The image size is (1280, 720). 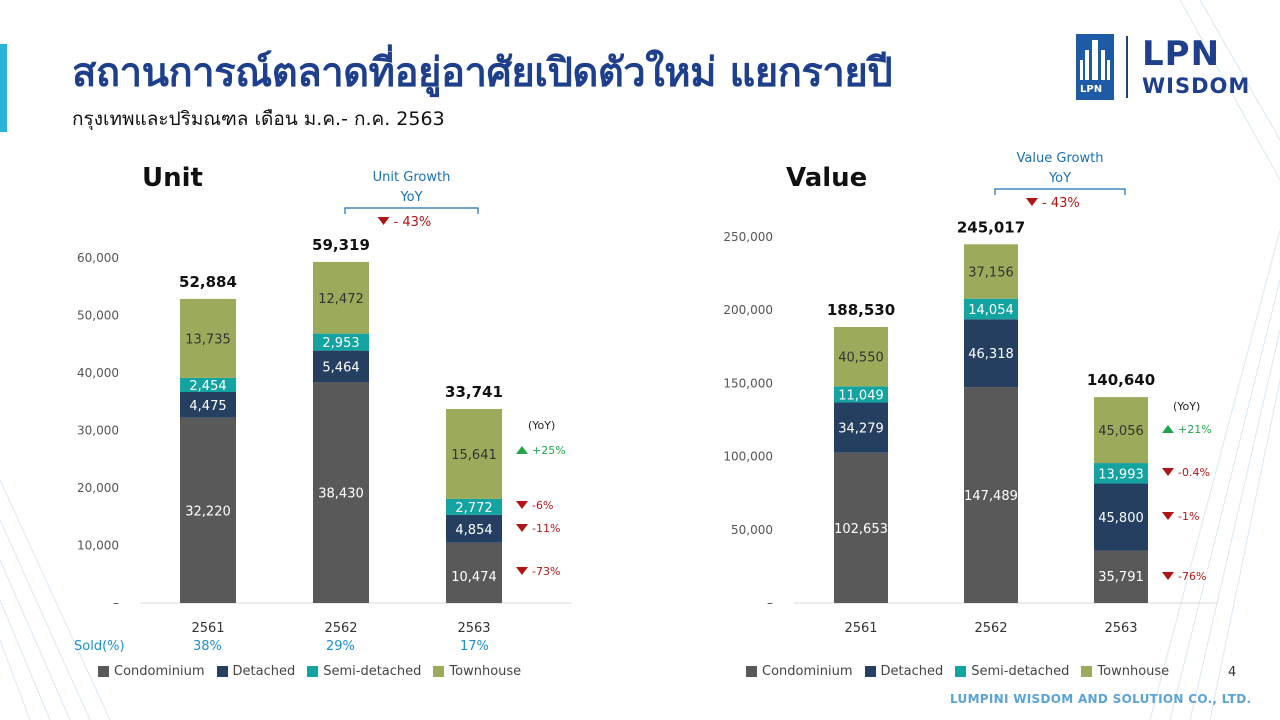 I want to click on data-label: 14,054, so click(x=991, y=310).